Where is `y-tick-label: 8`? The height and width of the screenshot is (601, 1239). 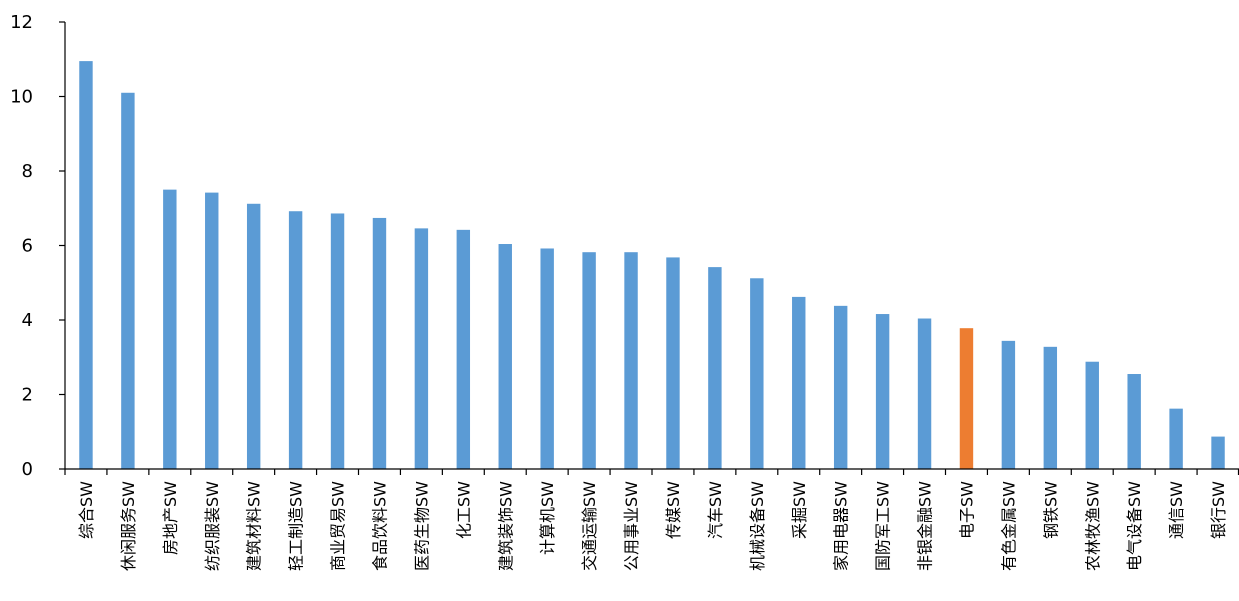 y-tick-label: 8 is located at coordinates (27, 171).